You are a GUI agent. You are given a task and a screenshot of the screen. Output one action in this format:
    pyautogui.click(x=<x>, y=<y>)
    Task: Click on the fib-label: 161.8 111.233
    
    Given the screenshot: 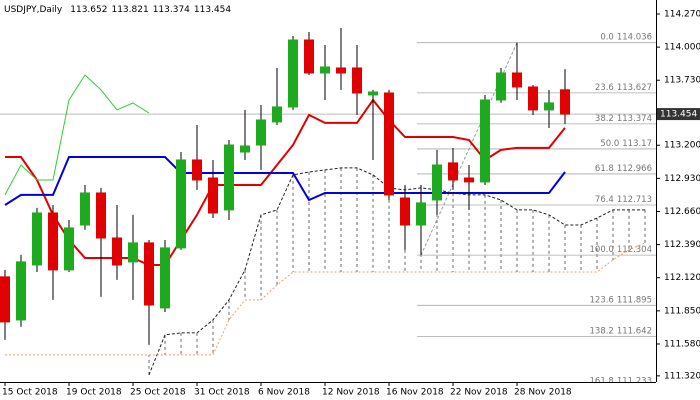 What is the action you would take?
    pyautogui.click(x=621, y=381)
    